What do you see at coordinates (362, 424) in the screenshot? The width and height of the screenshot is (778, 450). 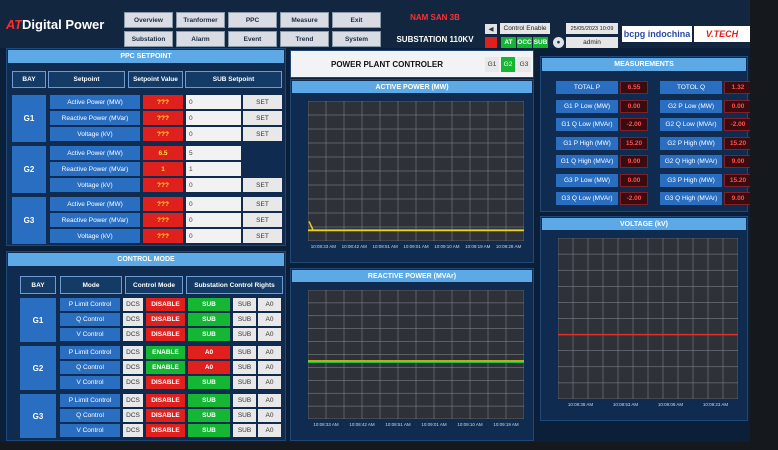 I see `x-axis-label: 10:08:42 AM` at bounding box center [362, 424].